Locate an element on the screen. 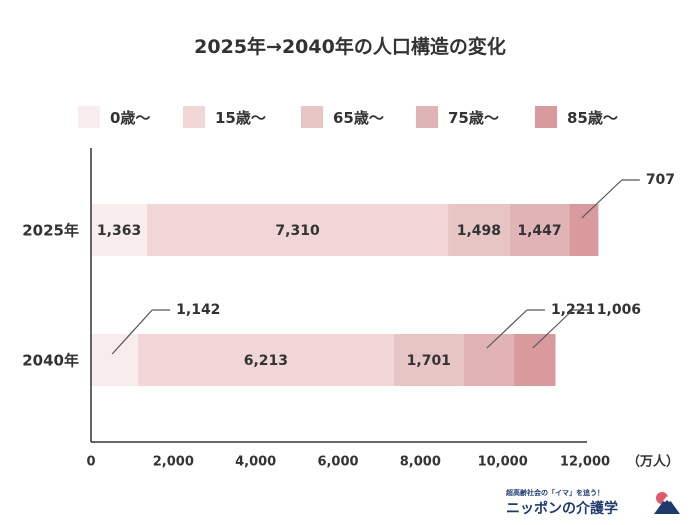 This screenshot has height=525, width=700. brand-logo-block: 超高齢社会の「イマ」を追う！ ニッポンの介護学 is located at coordinates (592, 502).